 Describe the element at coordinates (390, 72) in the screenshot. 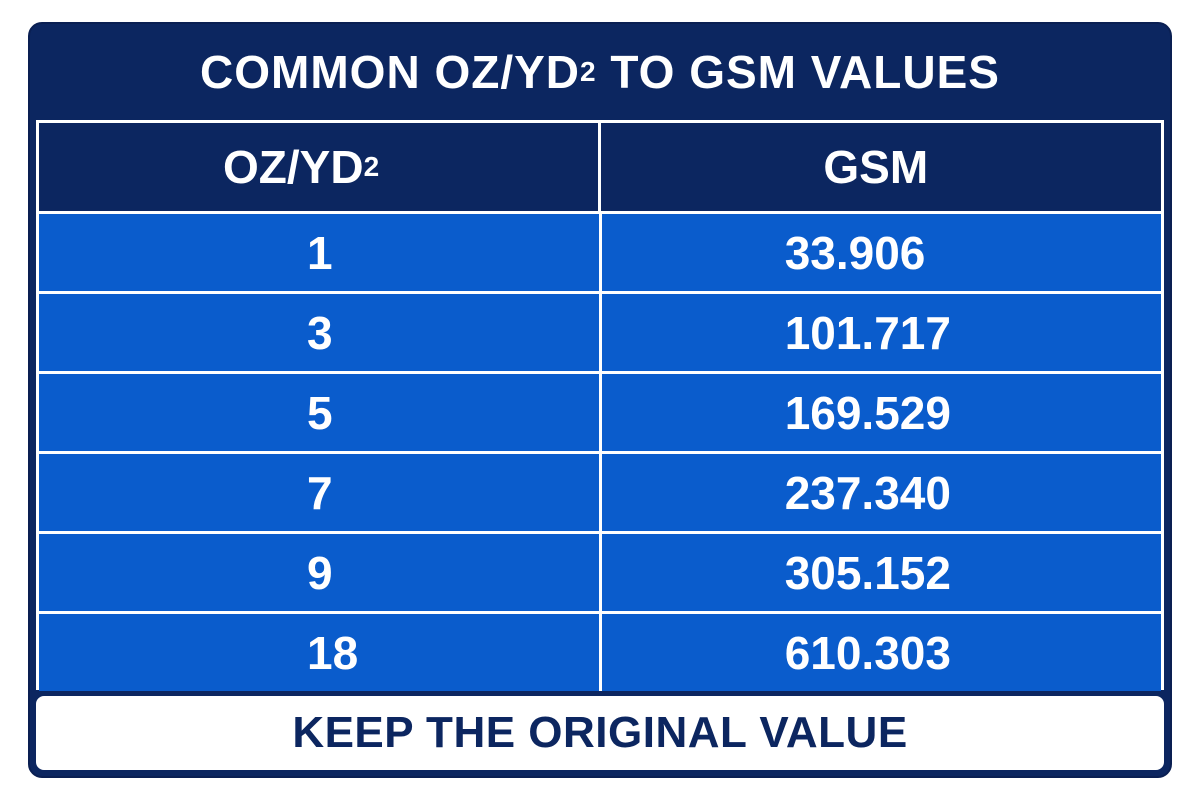

I see `title-main: COMMON OZ/YD` at that location.